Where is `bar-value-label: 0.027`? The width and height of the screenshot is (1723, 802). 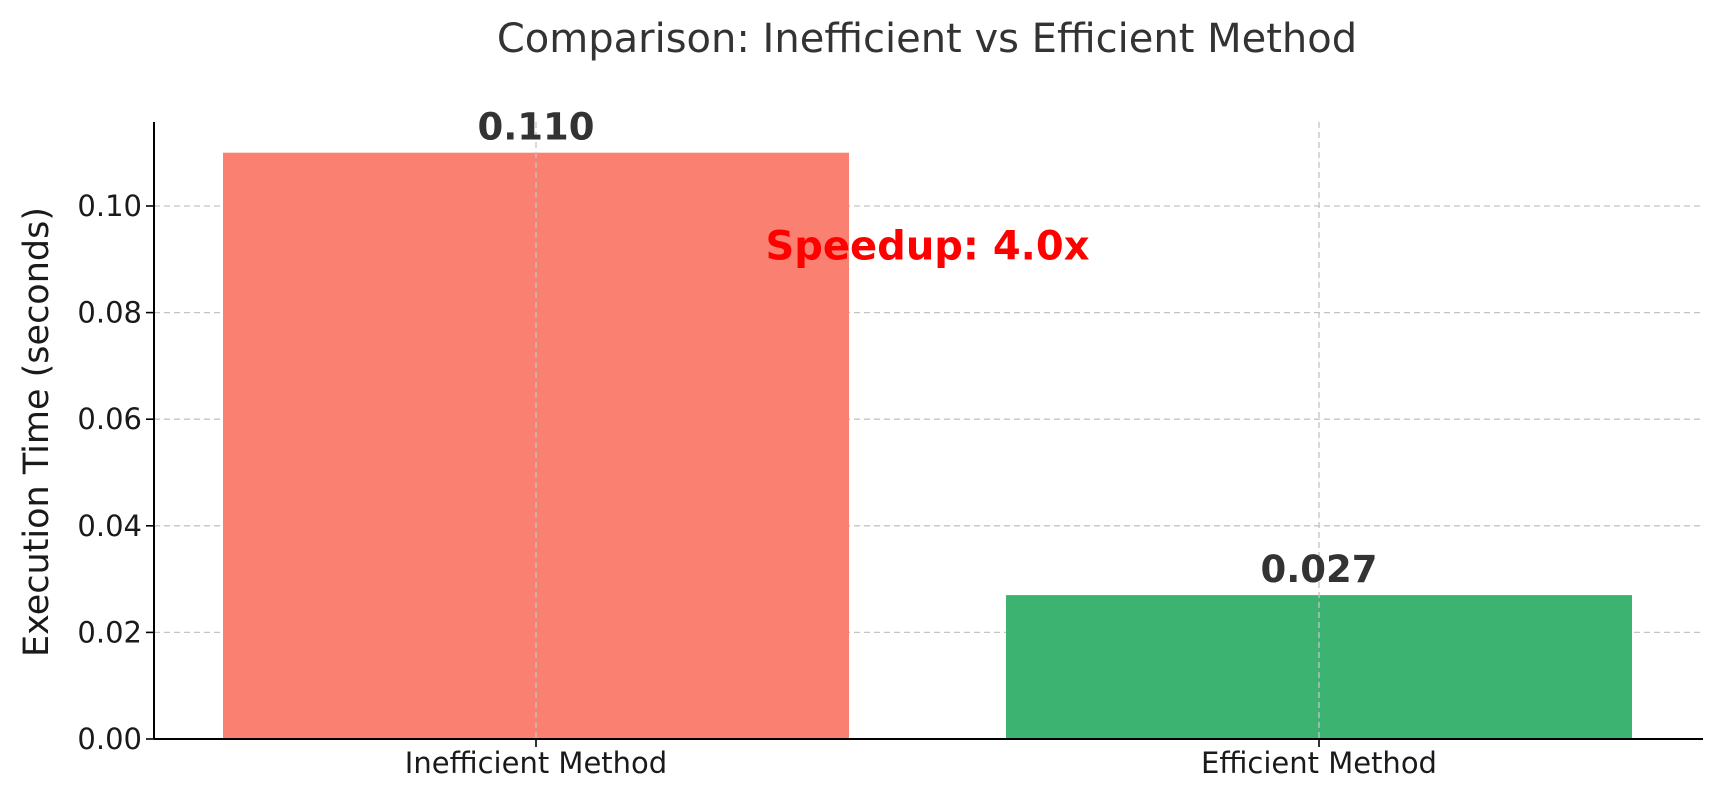 bar-value-label: 0.027 is located at coordinates (1318, 569).